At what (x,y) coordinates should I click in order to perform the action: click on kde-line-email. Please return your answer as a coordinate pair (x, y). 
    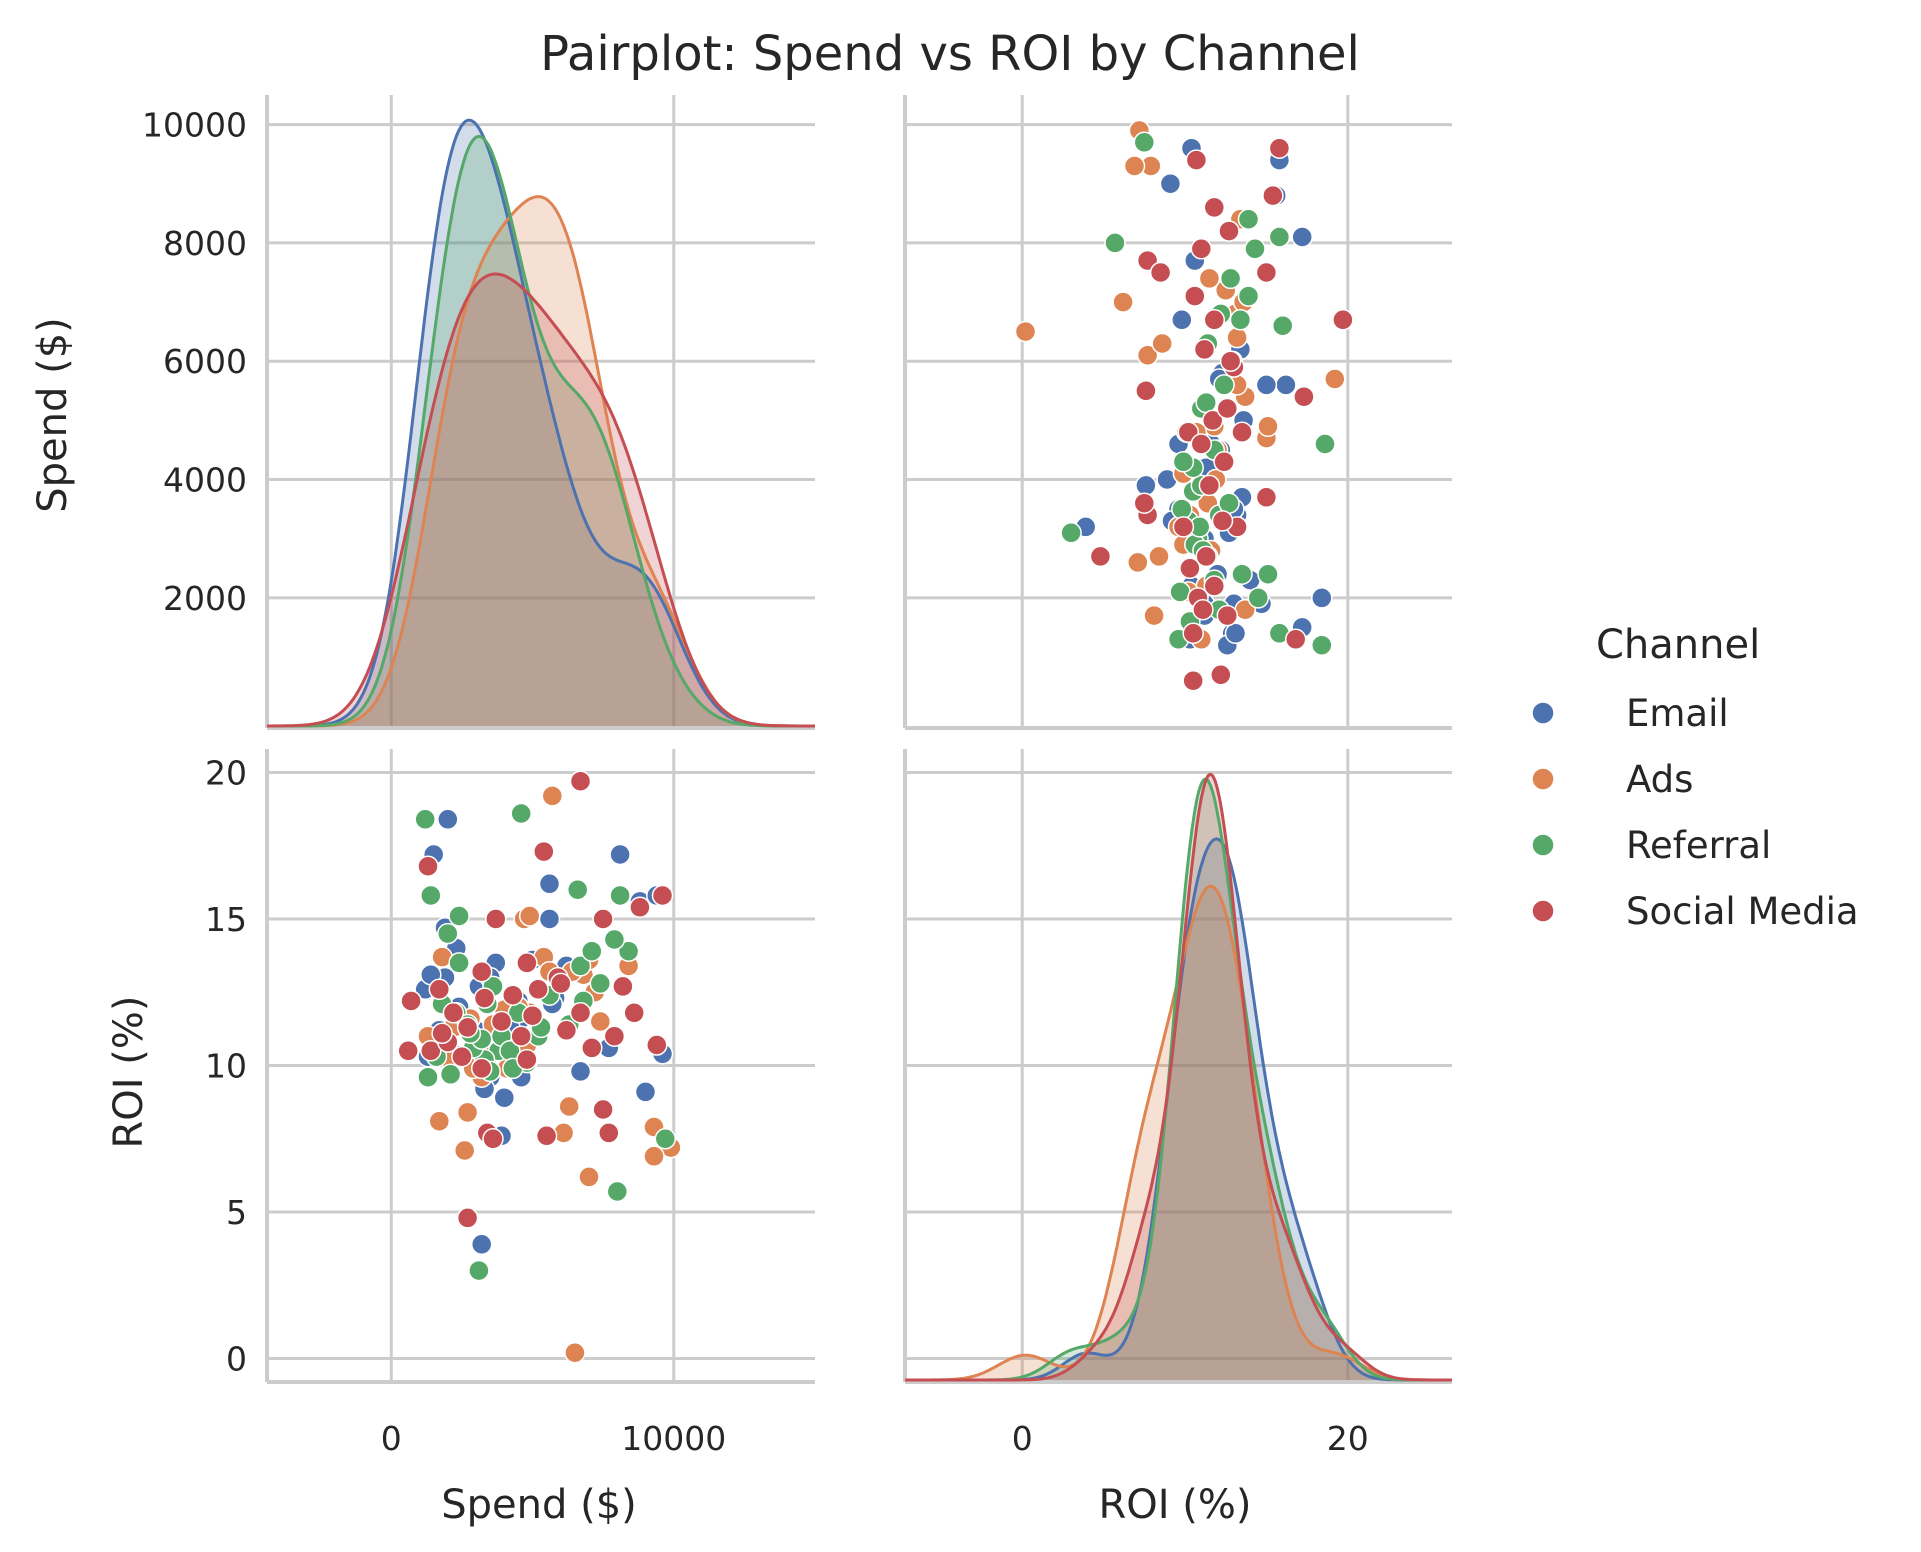
    Looking at the image, I should click on (541, 423).